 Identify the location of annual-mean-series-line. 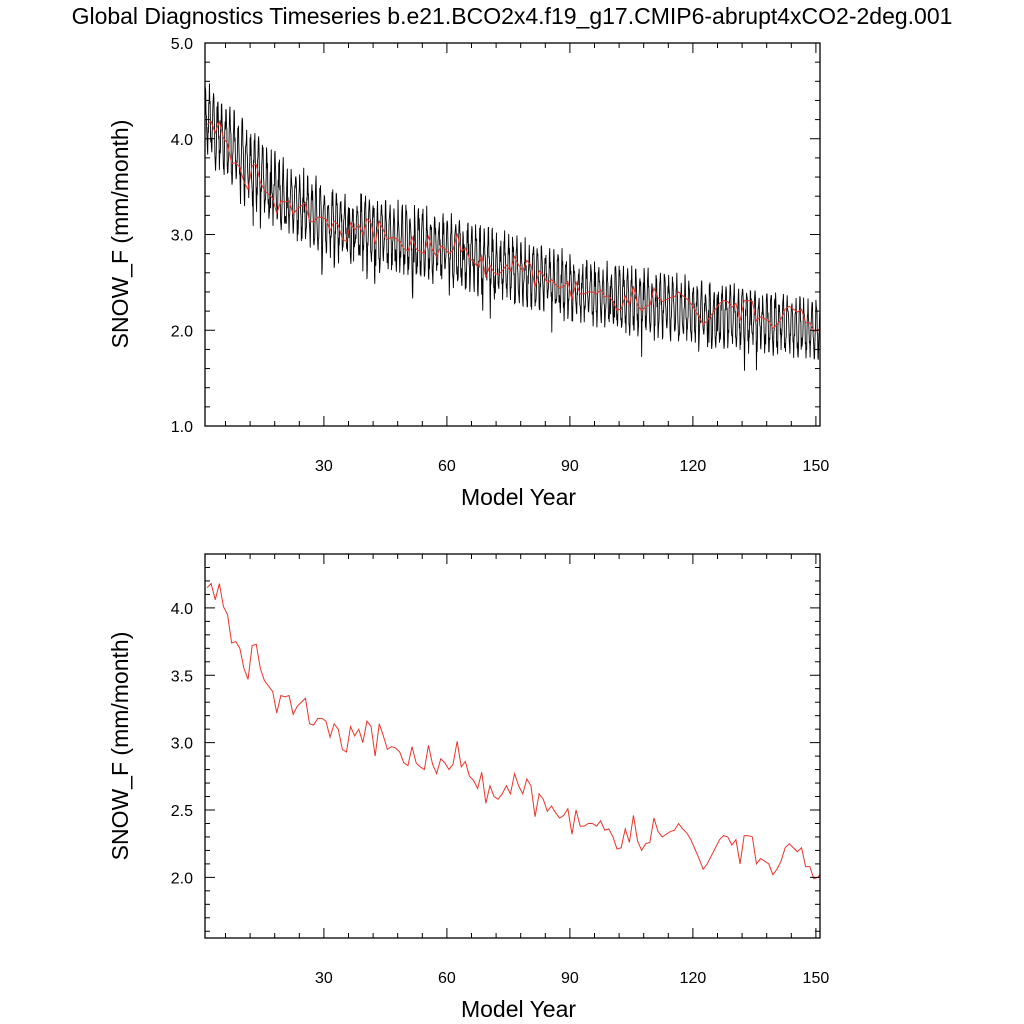
(513, 225).